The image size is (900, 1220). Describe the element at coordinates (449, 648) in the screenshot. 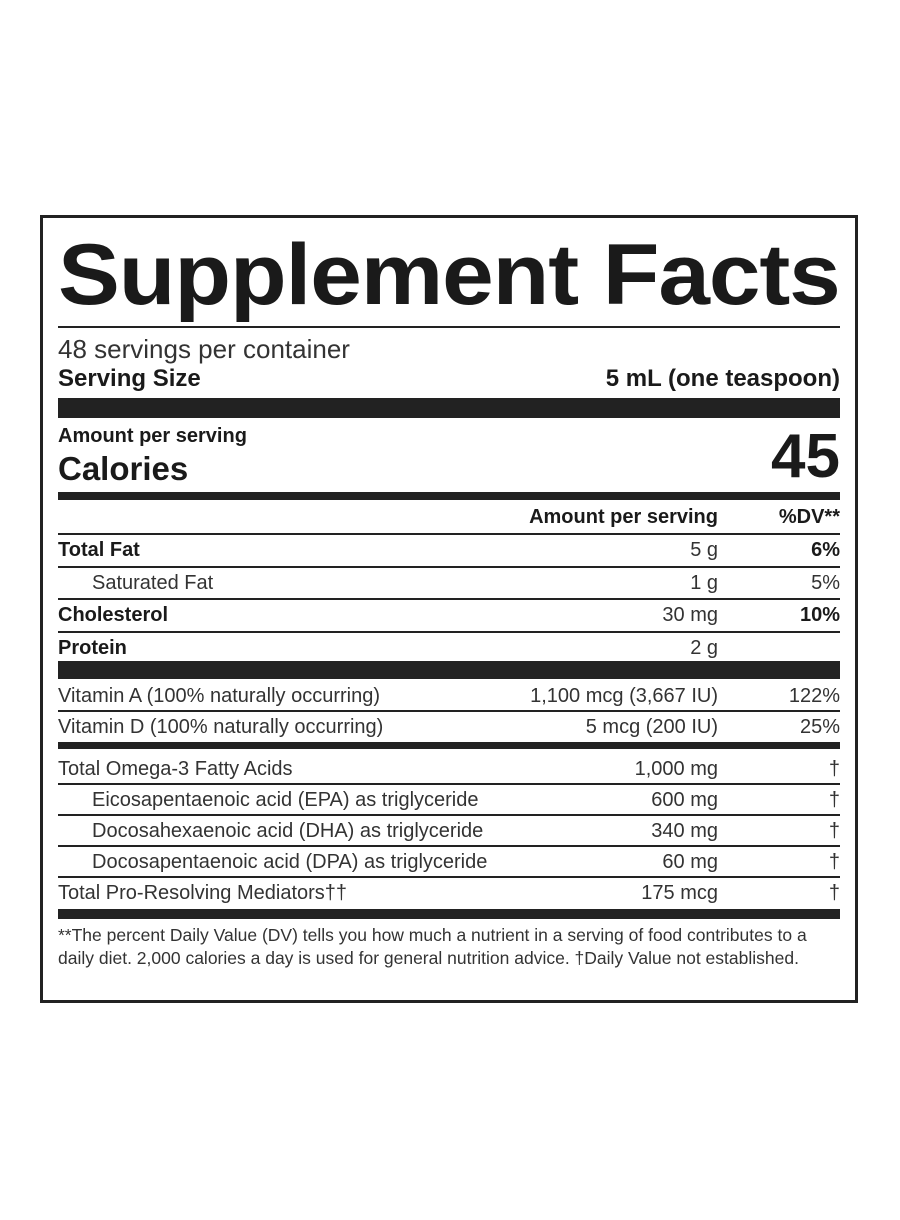

I see `nutrient-row: Protein 2 g` at that location.